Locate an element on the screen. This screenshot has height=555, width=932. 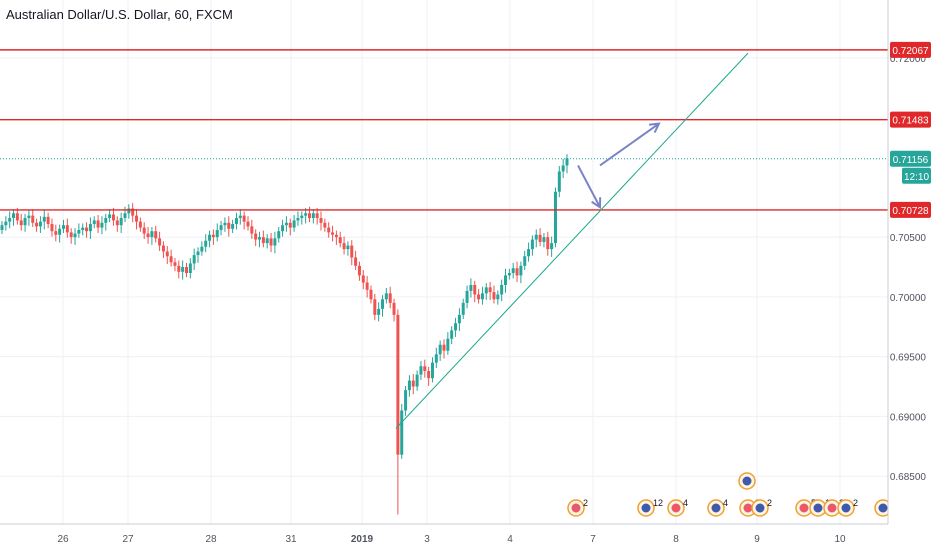
price-tick-label: 0.70500 is located at coordinates (908, 238).